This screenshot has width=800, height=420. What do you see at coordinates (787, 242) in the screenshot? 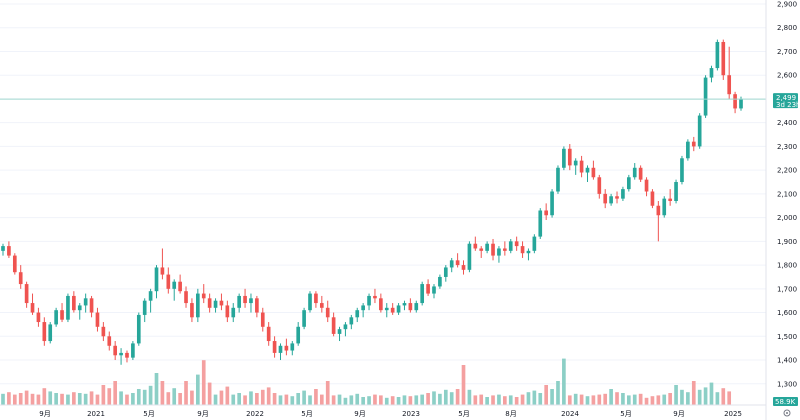
I see `y-tick-label: 1,900` at bounding box center [787, 242].